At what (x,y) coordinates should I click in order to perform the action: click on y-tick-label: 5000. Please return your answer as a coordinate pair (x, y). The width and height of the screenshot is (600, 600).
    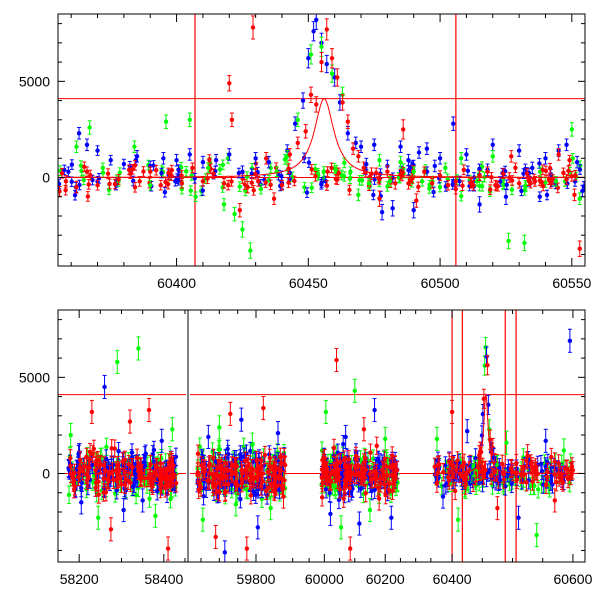
    Looking at the image, I should click on (34, 81).